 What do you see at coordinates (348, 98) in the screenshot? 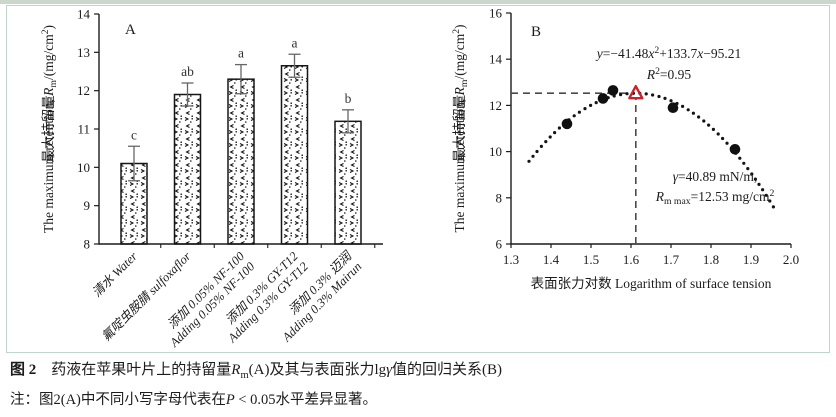
I see `sig-letter-4: b` at bounding box center [348, 98].